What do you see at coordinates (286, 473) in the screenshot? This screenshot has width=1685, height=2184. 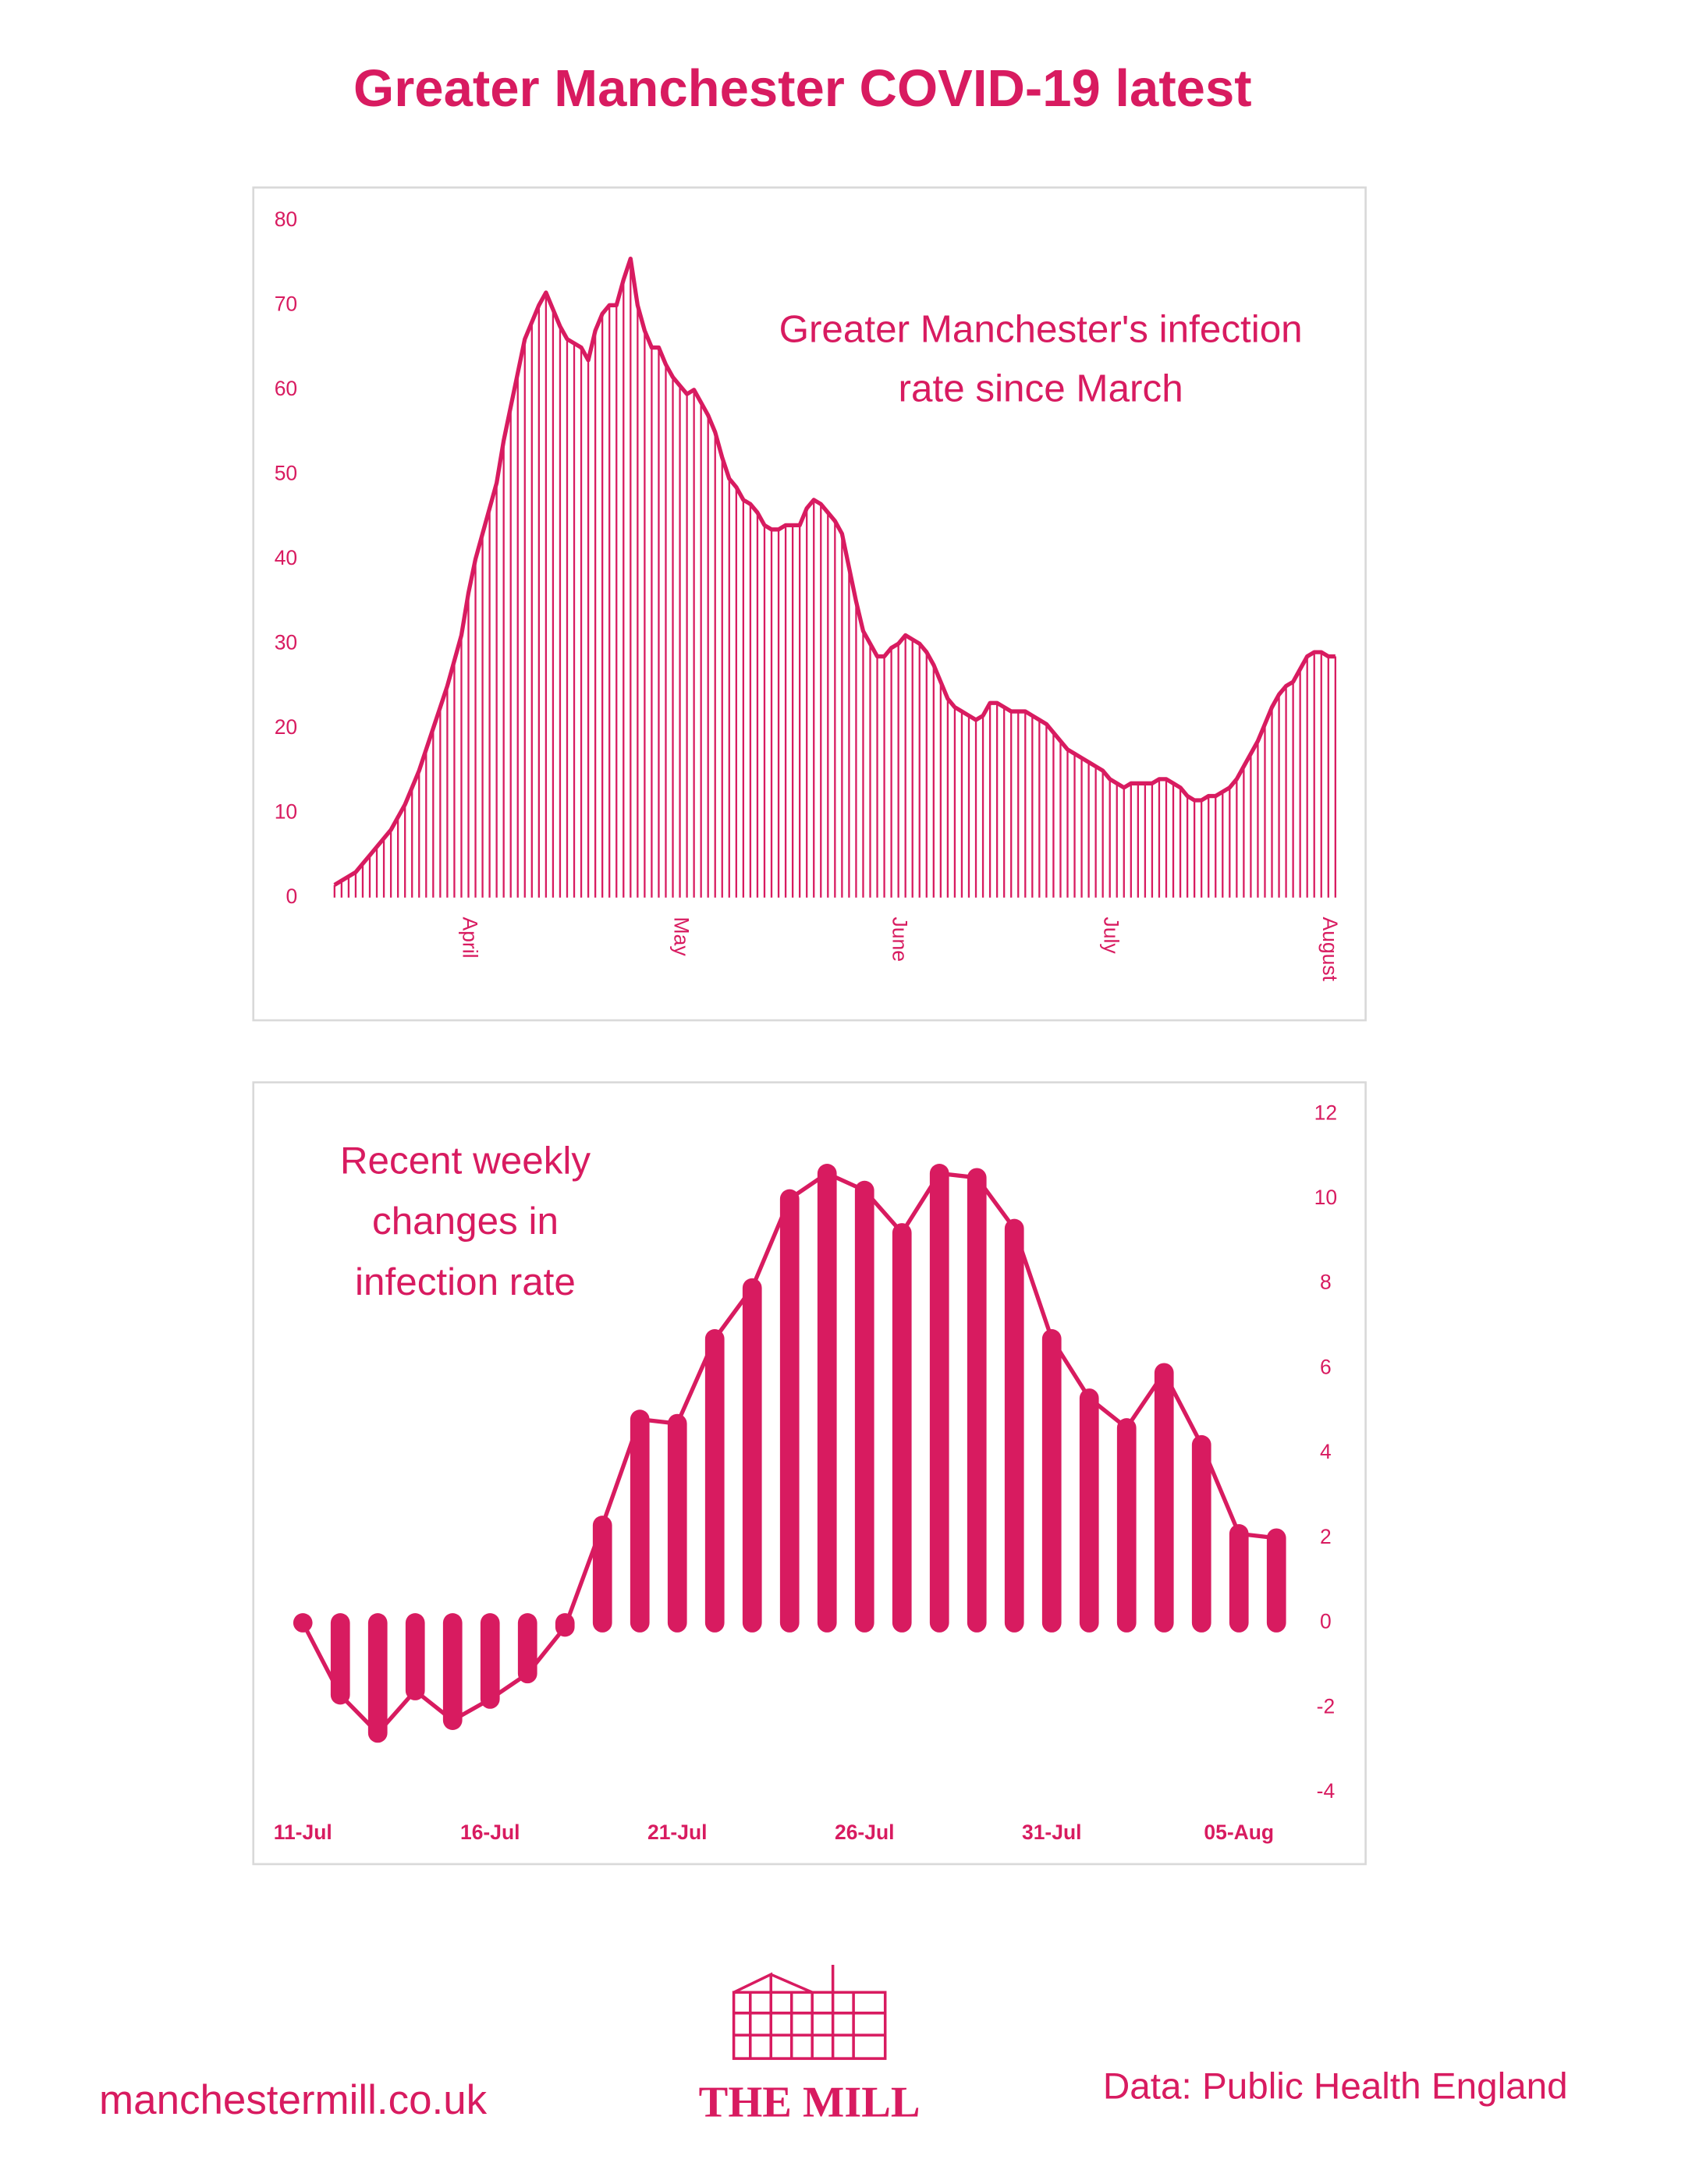 I see `y-tick-label: 50` at bounding box center [286, 473].